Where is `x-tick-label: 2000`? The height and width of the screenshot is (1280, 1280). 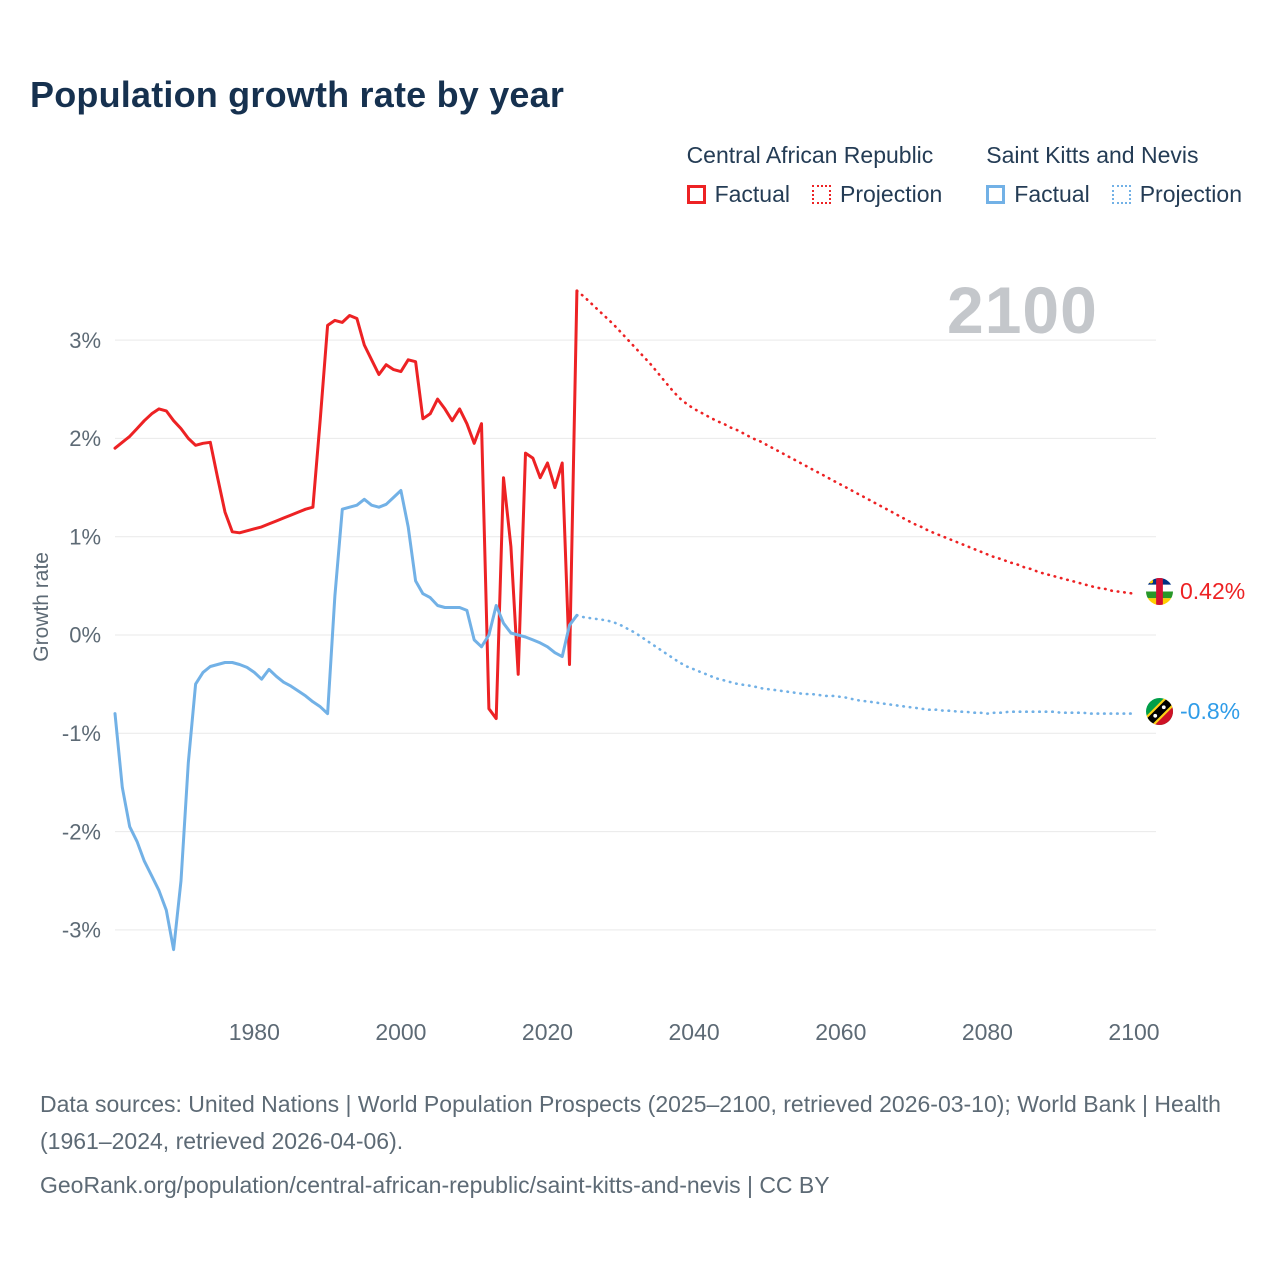
x-tick-label: 2000 is located at coordinates (400, 1032).